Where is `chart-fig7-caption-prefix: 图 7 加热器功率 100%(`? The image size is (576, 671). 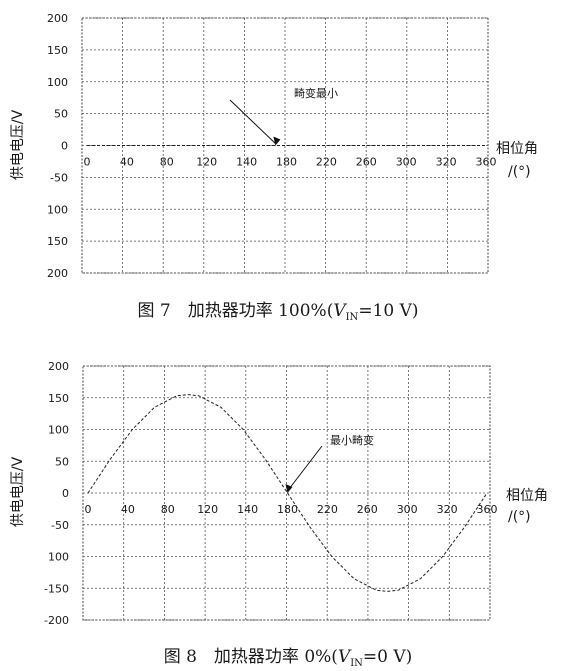 chart-fig7-caption-prefix: 图 7 加热器功率 100%( is located at coordinates (235, 311).